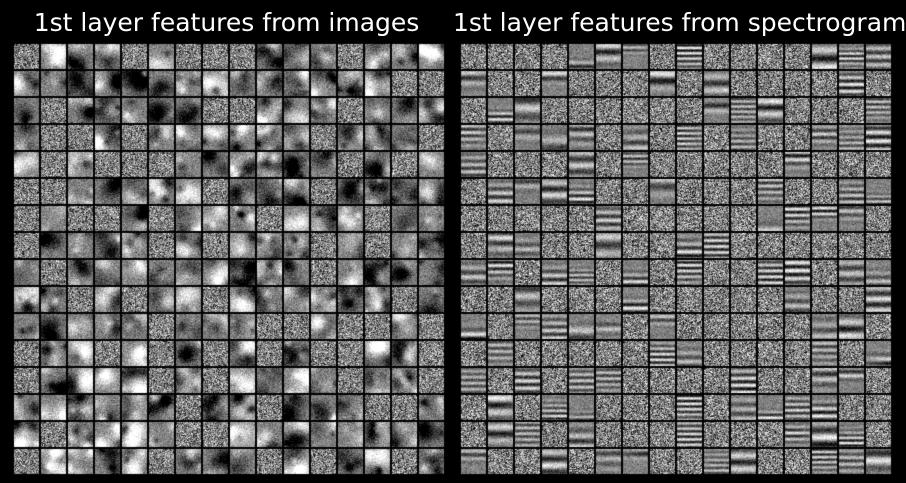 The image size is (906, 483). What do you see at coordinates (679, 22) in the screenshot?
I see `spectrogram-features-title: 1st layer features from spectrograms` at bounding box center [679, 22].